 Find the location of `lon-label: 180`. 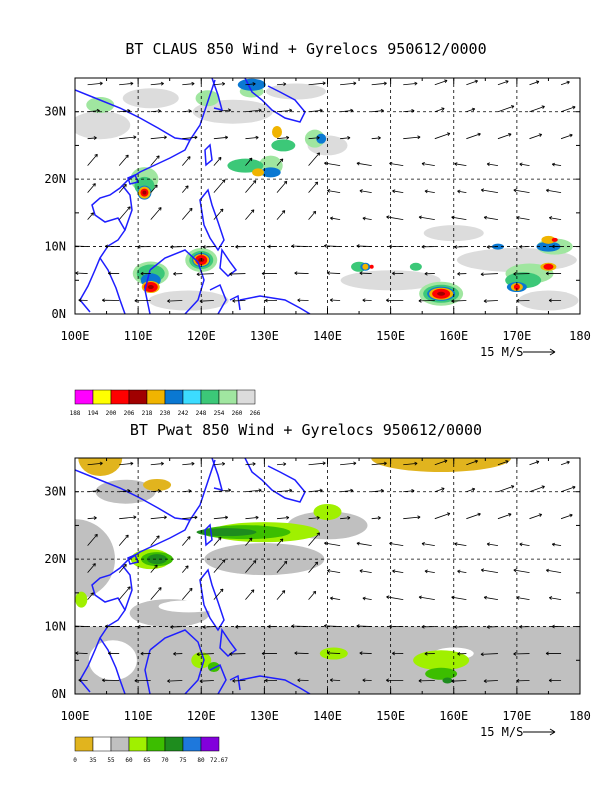

lon-label: 180 is located at coordinates (580, 336).